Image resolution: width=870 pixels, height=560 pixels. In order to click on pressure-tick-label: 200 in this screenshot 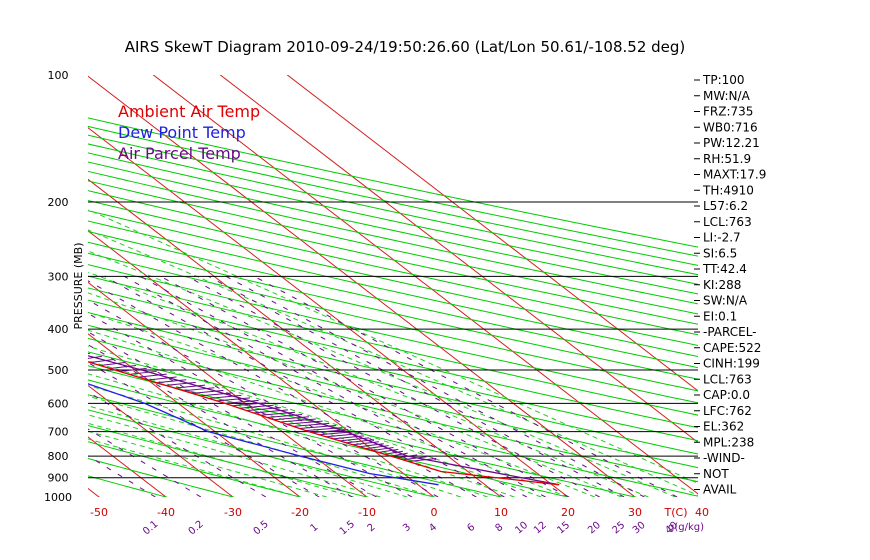, I will do `click(58, 202)`.